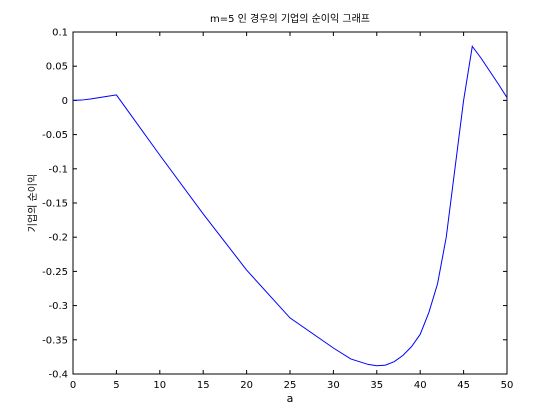 The height and width of the screenshot is (420, 560). I want to click on x-tick-label: 40, so click(420, 385).